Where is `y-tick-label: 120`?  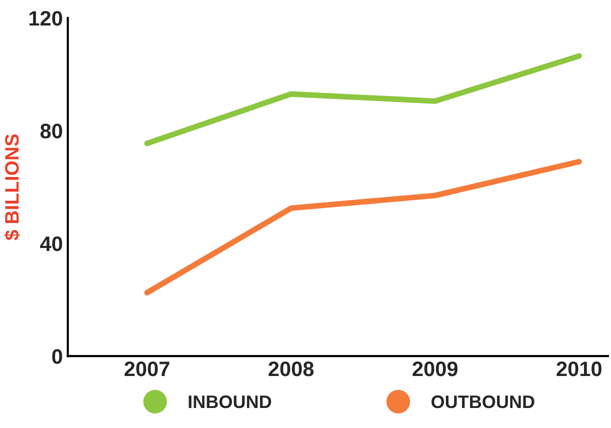 y-tick-label: 120 is located at coordinates (46, 18).